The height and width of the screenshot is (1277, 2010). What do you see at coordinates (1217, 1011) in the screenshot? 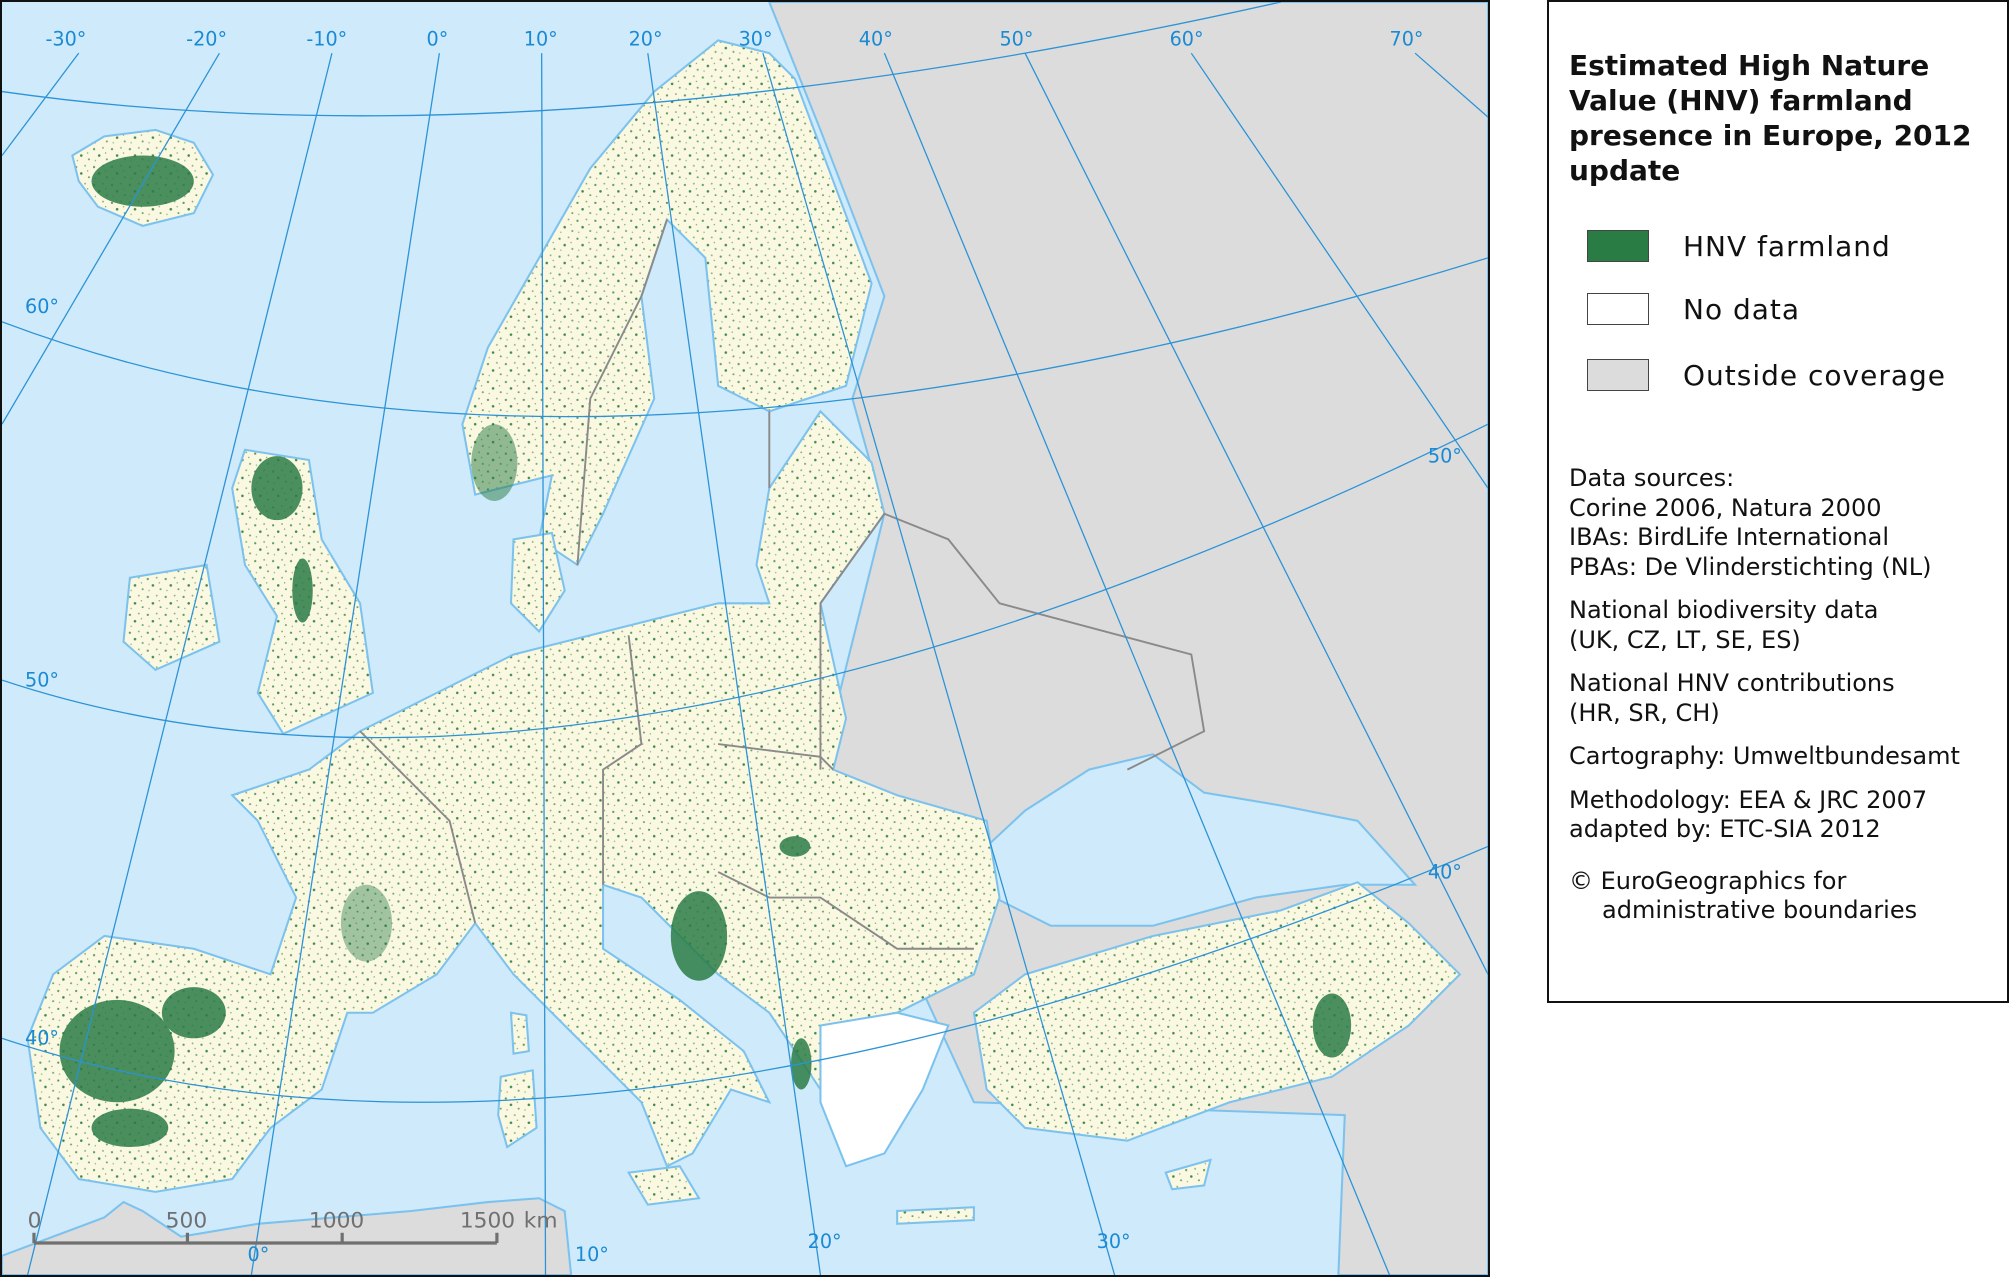
I see `turkey` at bounding box center [1217, 1011].